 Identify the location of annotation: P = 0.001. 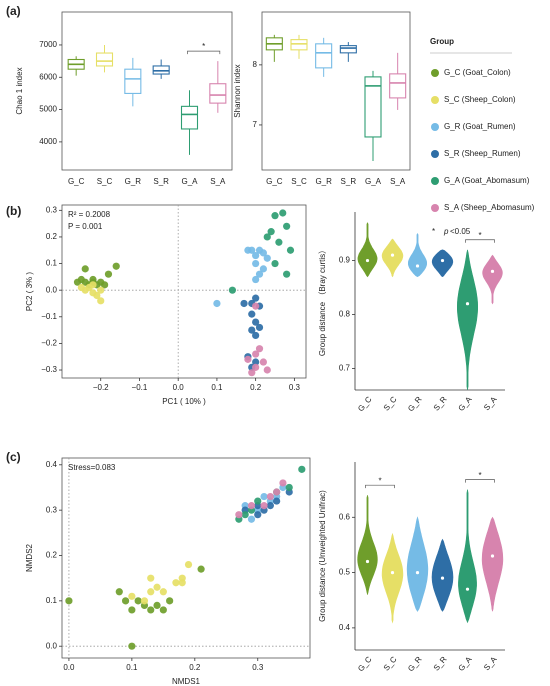
(85, 226).